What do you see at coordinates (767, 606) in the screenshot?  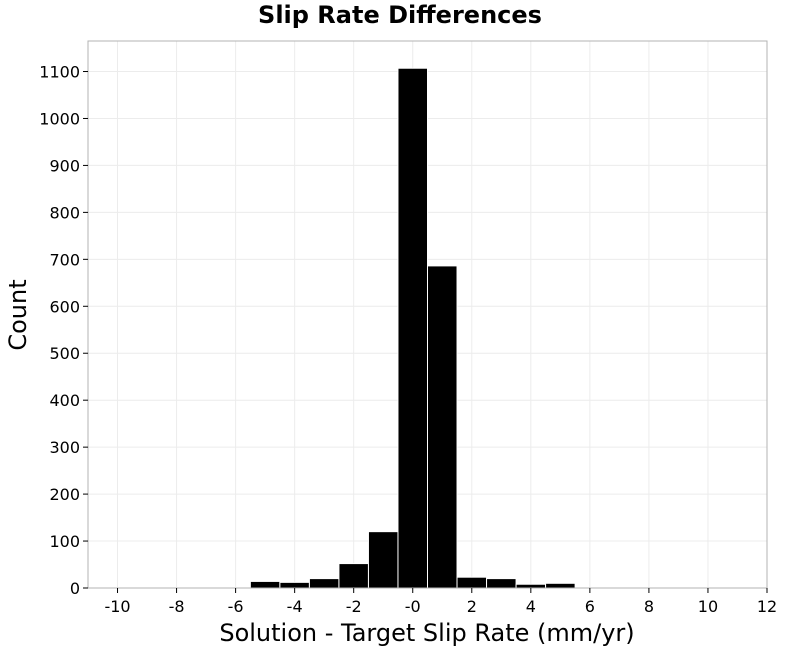 I see `x-tick-label: 12` at bounding box center [767, 606].